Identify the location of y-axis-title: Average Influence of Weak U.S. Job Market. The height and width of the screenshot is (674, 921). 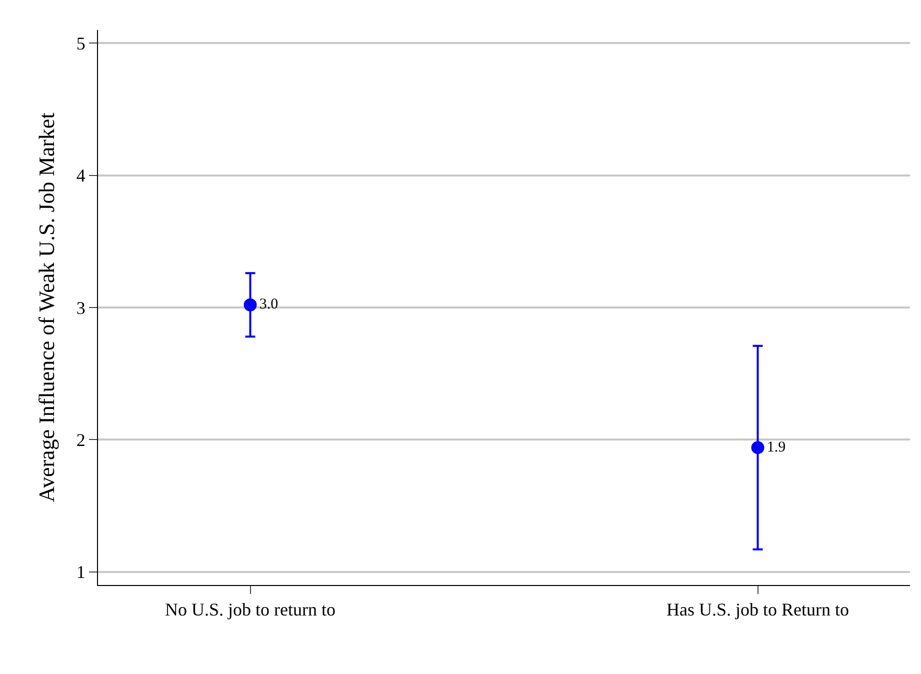
(47, 307).